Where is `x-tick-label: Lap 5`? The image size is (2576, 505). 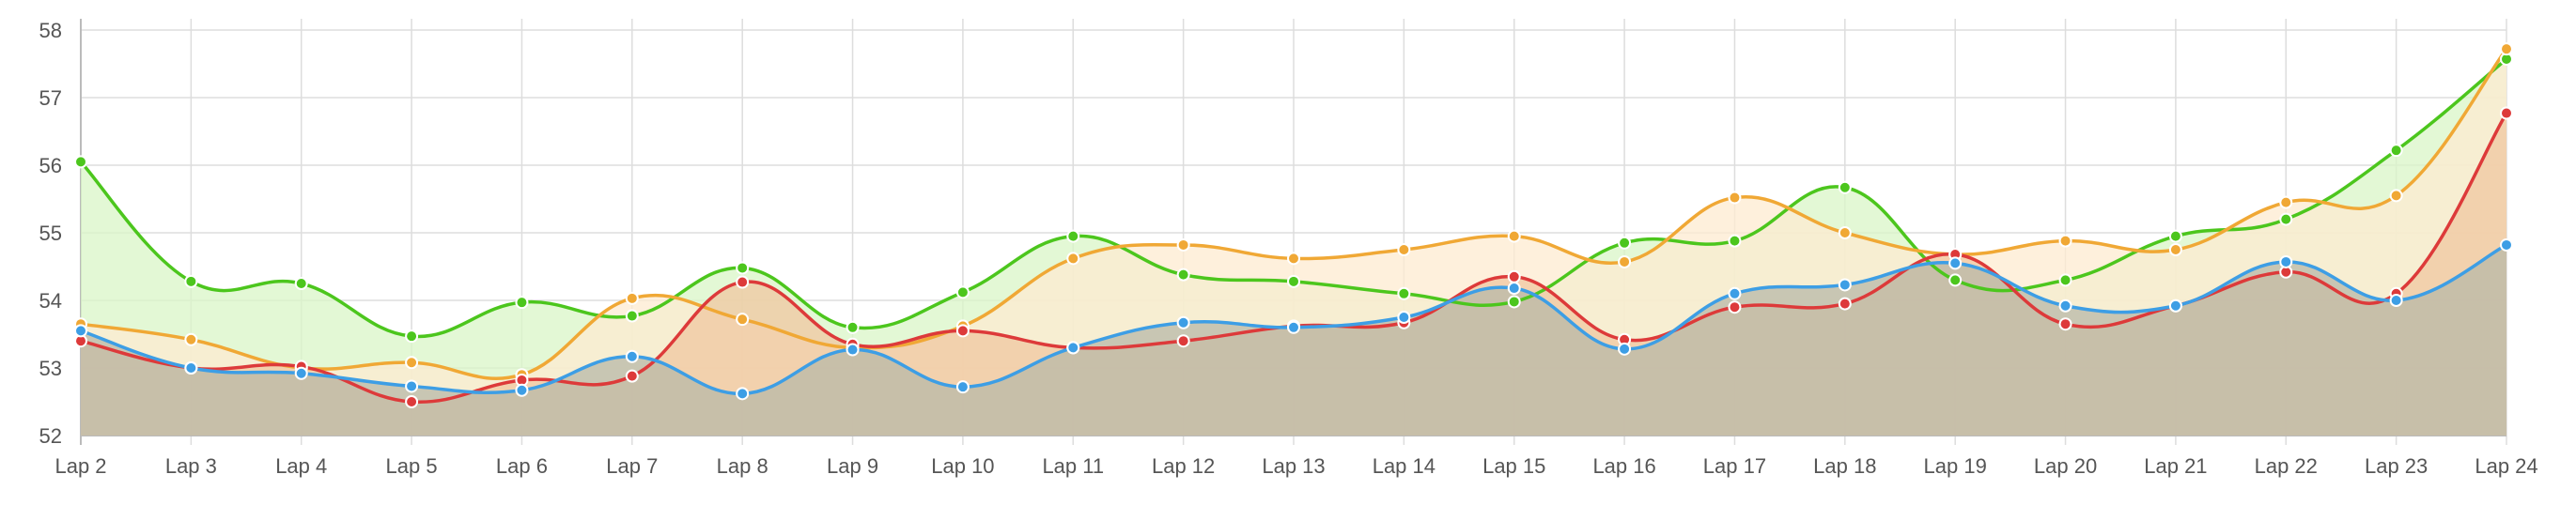 x-tick-label: Lap 5 is located at coordinates (412, 466).